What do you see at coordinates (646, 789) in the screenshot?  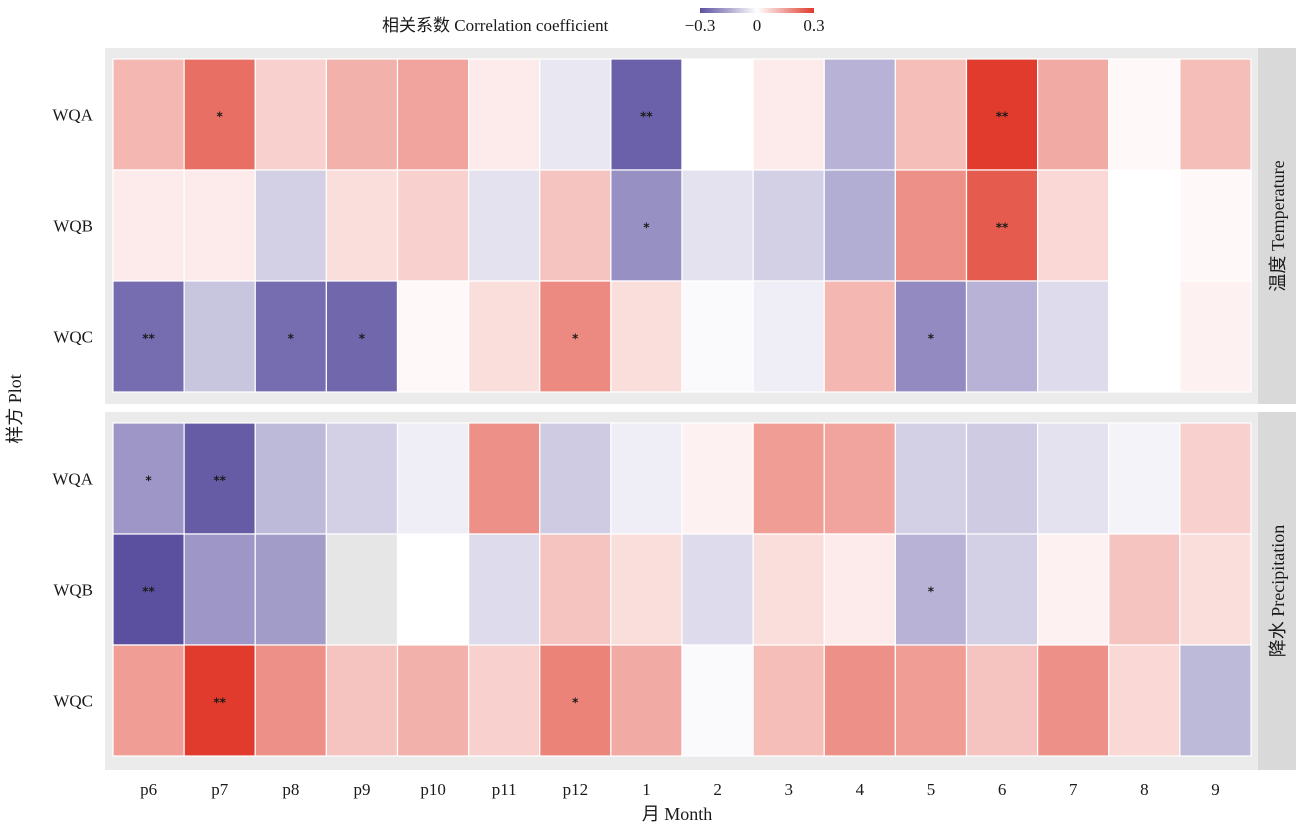 I see `x-tick-label: 1` at bounding box center [646, 789].